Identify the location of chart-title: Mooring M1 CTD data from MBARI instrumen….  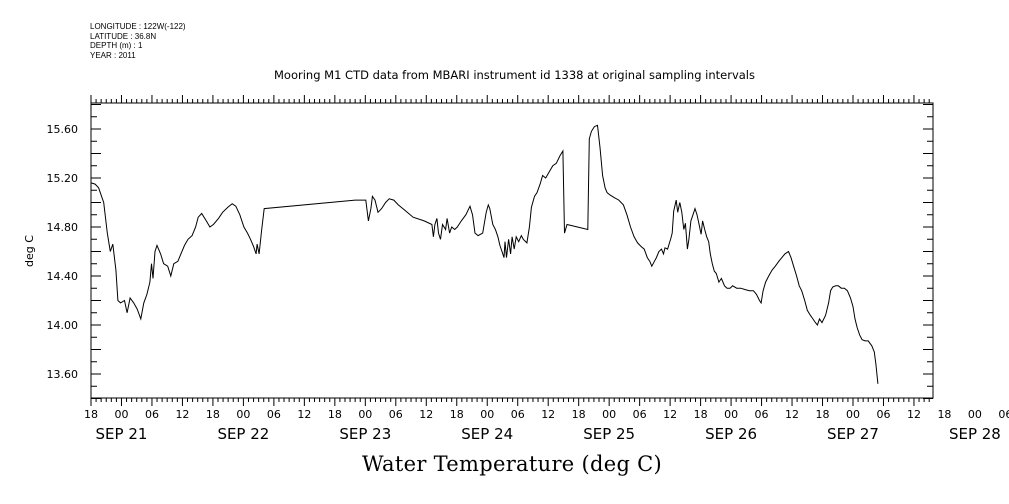
(514, 75).